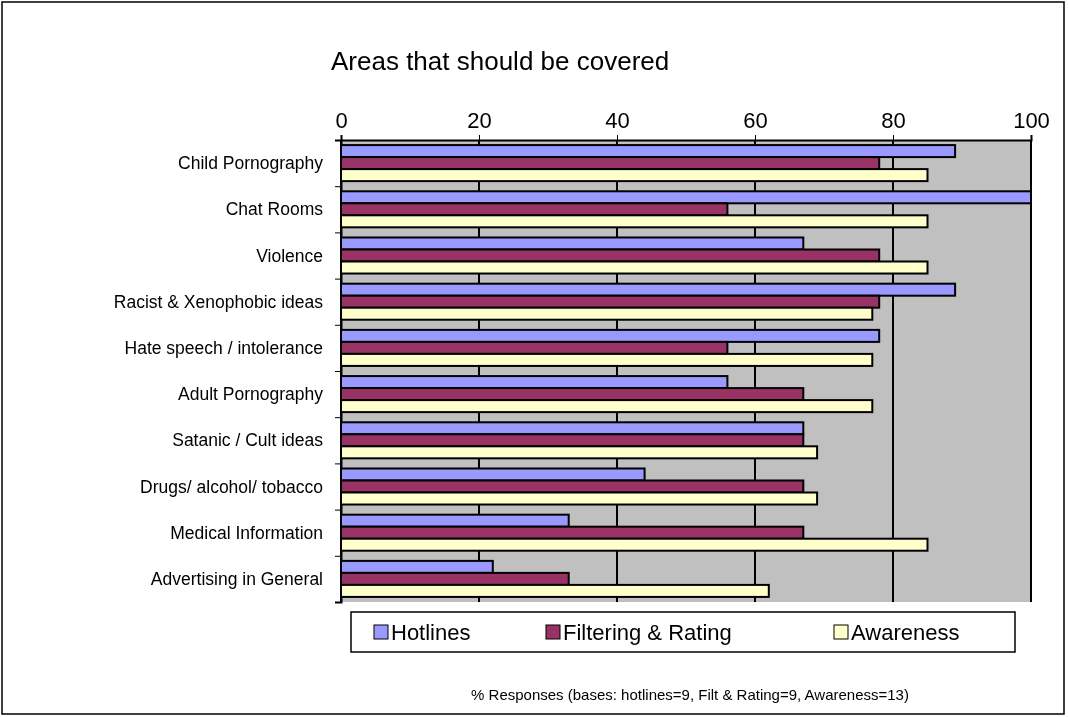 The image size is (1068, 717). I want to click on y-tick-label: Racist & Xenophobic ideas, so click(218, 301).